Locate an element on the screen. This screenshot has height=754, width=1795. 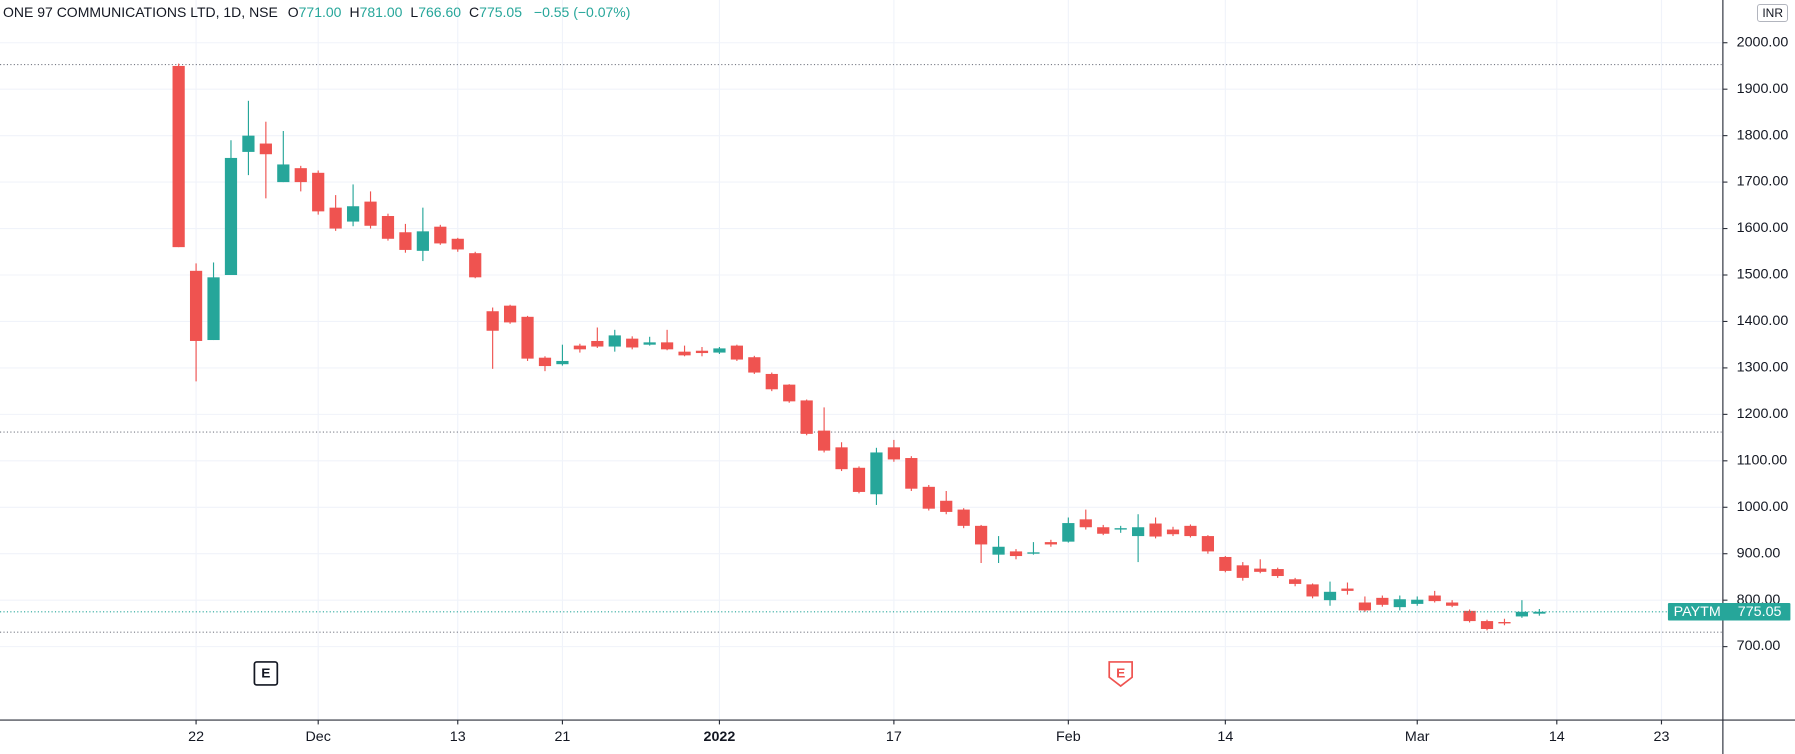
ohlc-values: O771.00 H781.00 L766.60 C775.05 is located at coordinates (409, 12).